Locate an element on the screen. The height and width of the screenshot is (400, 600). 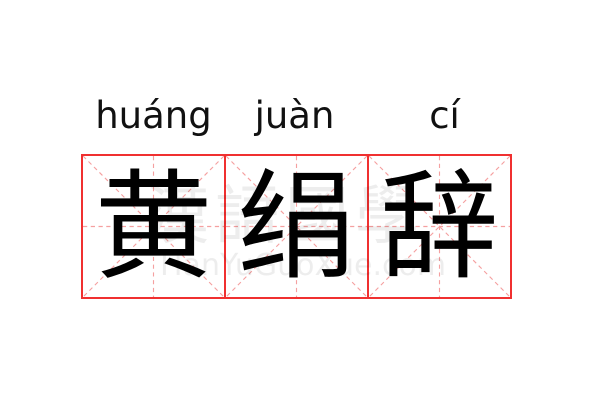
character: 黄 is located at coordinates (153, 226).